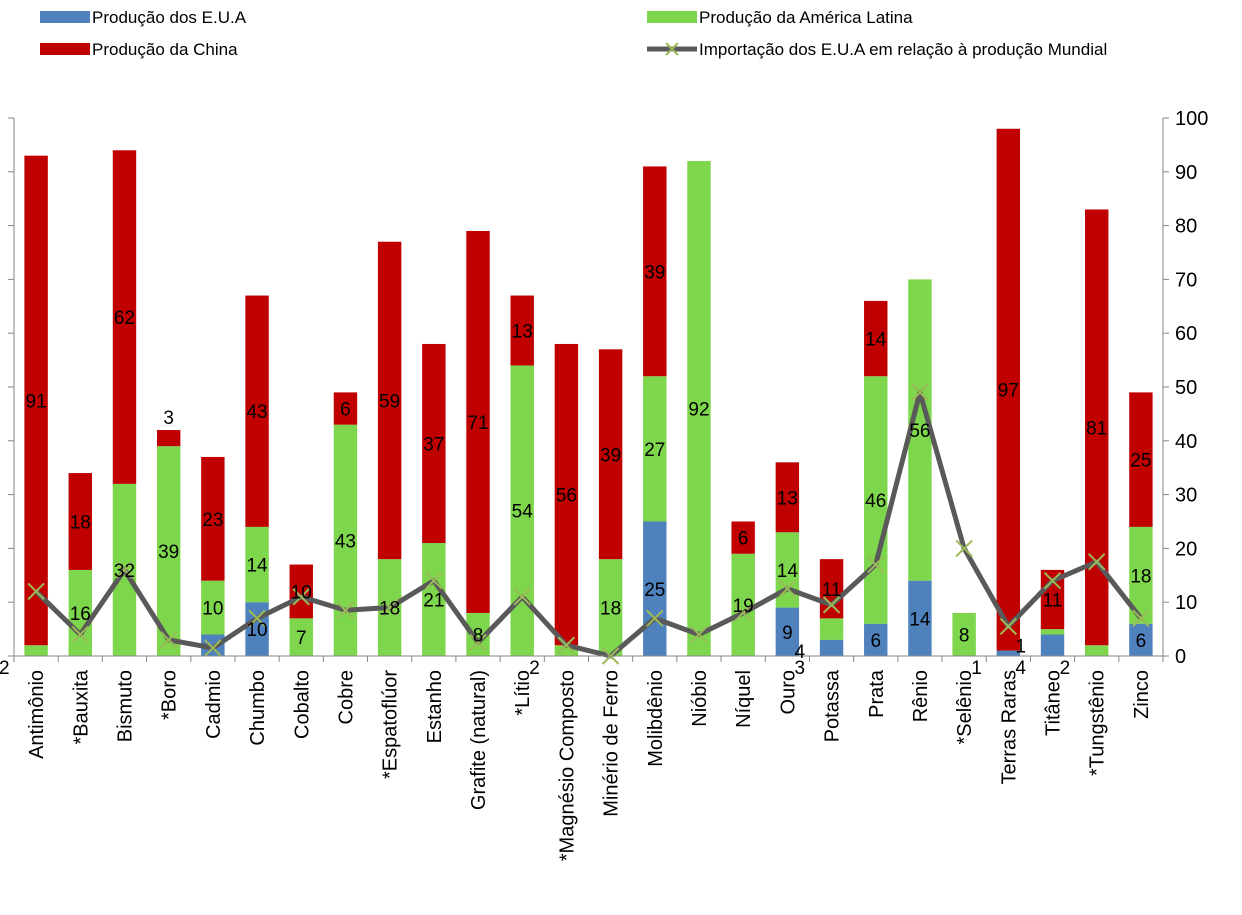  I want to click on bar-producao-dos-e-u-a-ouro, so click(787, 631).